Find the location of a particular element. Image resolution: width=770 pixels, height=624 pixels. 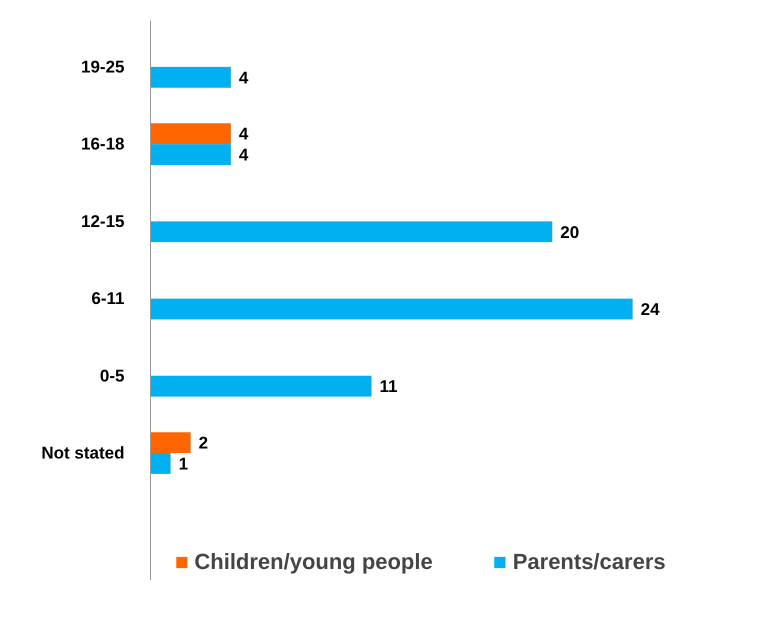

data-label: 2 is located at coordinates (203, 443).